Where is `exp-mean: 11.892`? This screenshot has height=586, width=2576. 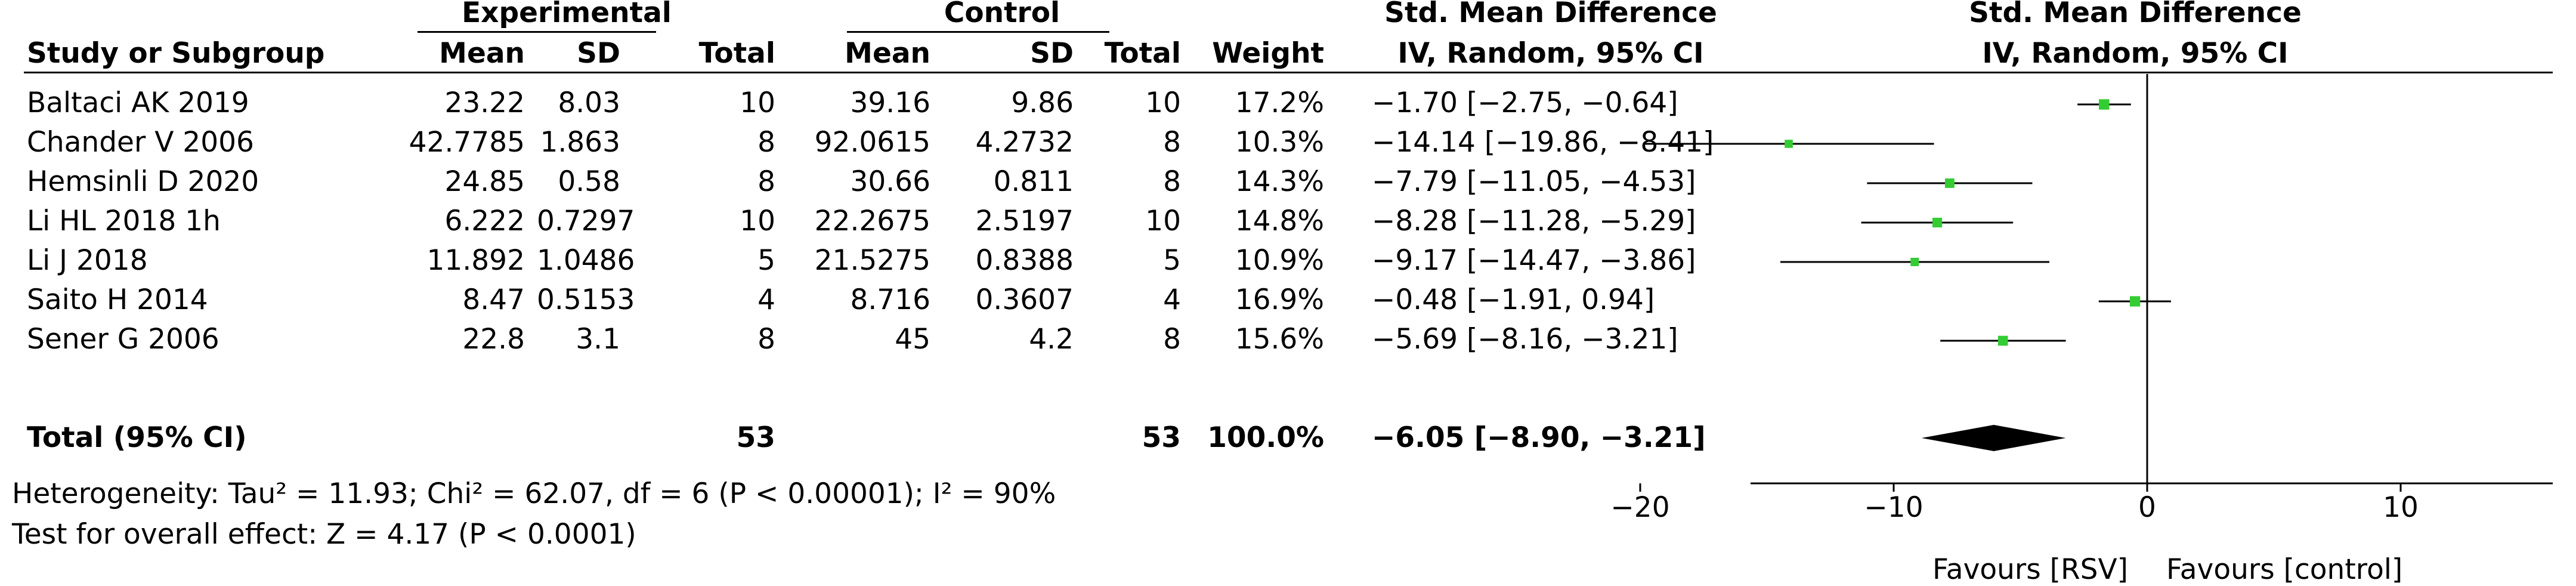
exp-mean: 11.892 is located at coordinates (475, 260).